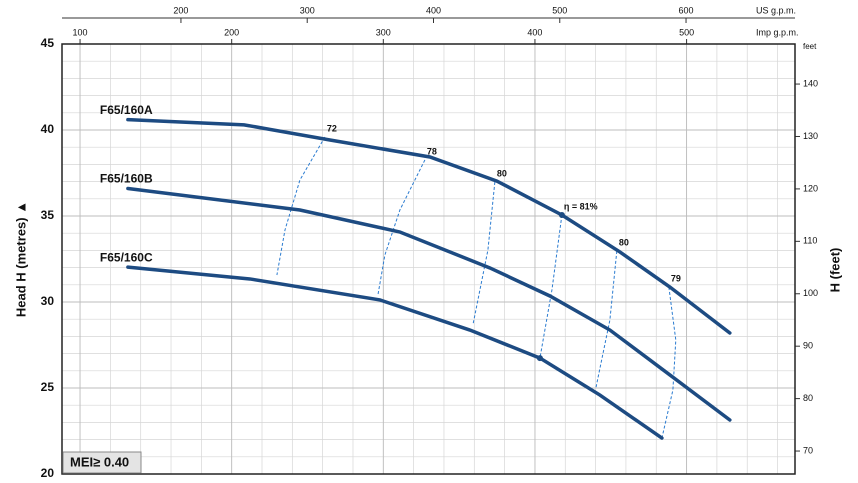 The image size is (858, 483). I want to click on mei-box, so click(102, 462).